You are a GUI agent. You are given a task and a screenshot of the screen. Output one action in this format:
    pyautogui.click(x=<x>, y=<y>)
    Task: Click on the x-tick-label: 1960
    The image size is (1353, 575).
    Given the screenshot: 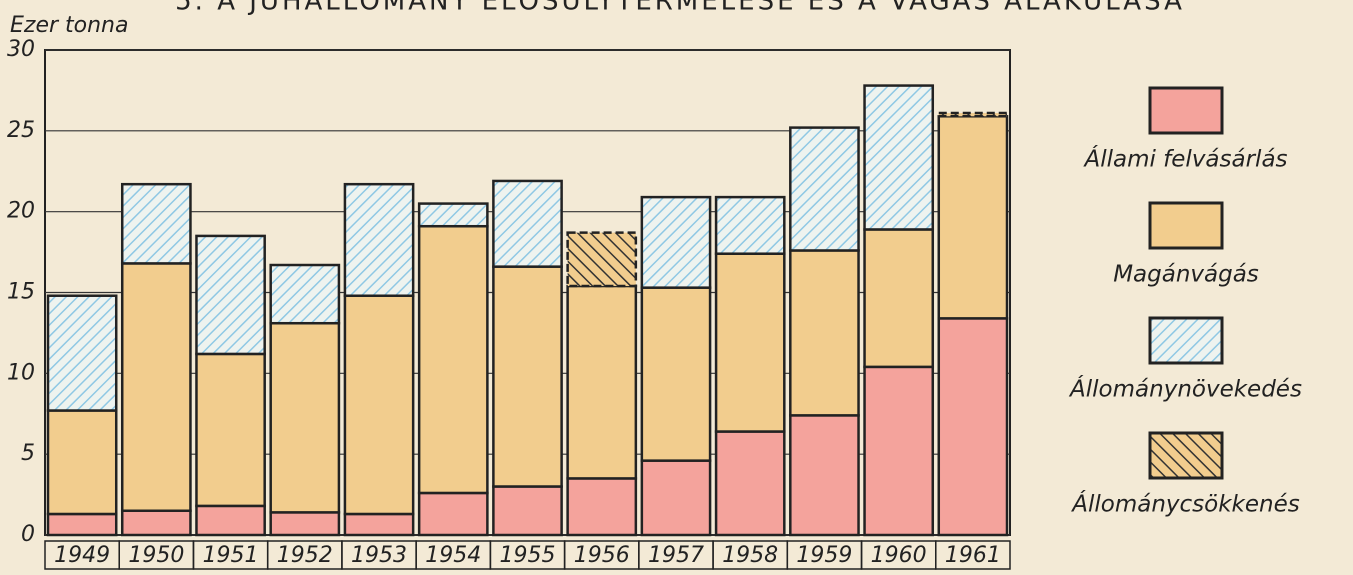 What is the action you would take?
    pyautogui.click(x=899, y=555)
    